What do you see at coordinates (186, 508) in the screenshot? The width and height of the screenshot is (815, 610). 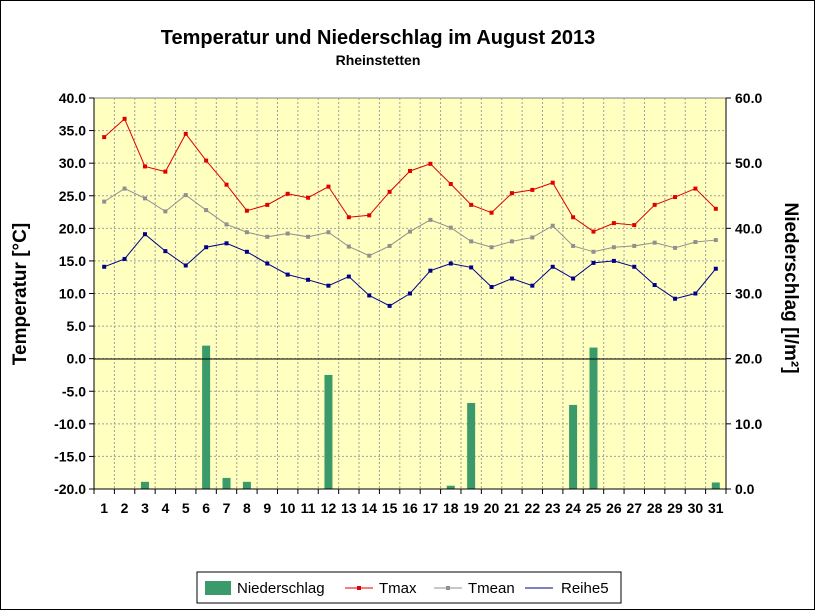 I see `x-tick-label: 5` at bounding box center [186, 508].